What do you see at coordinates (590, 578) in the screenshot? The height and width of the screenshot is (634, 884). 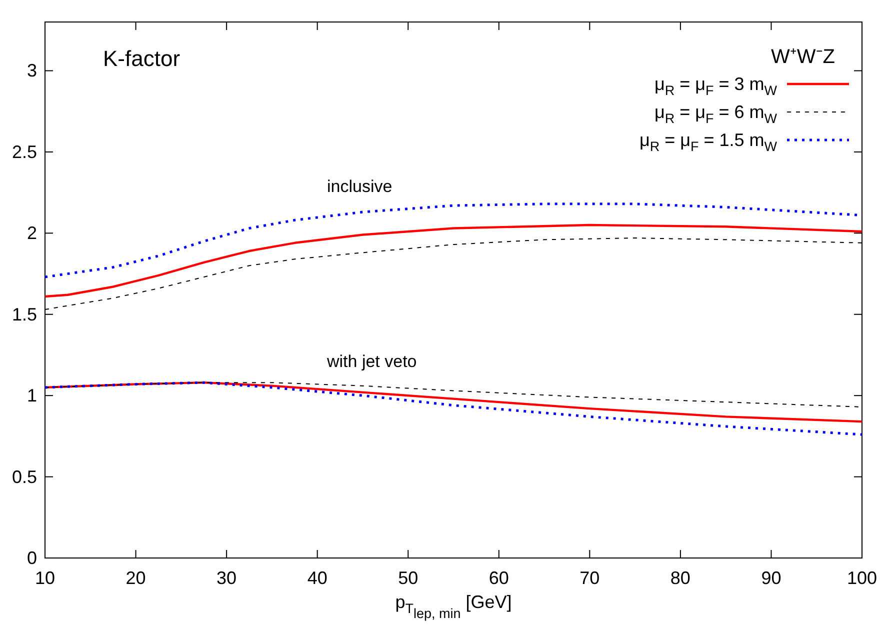 I see `x-tick-label: 70` at bounding box center [590, 578].